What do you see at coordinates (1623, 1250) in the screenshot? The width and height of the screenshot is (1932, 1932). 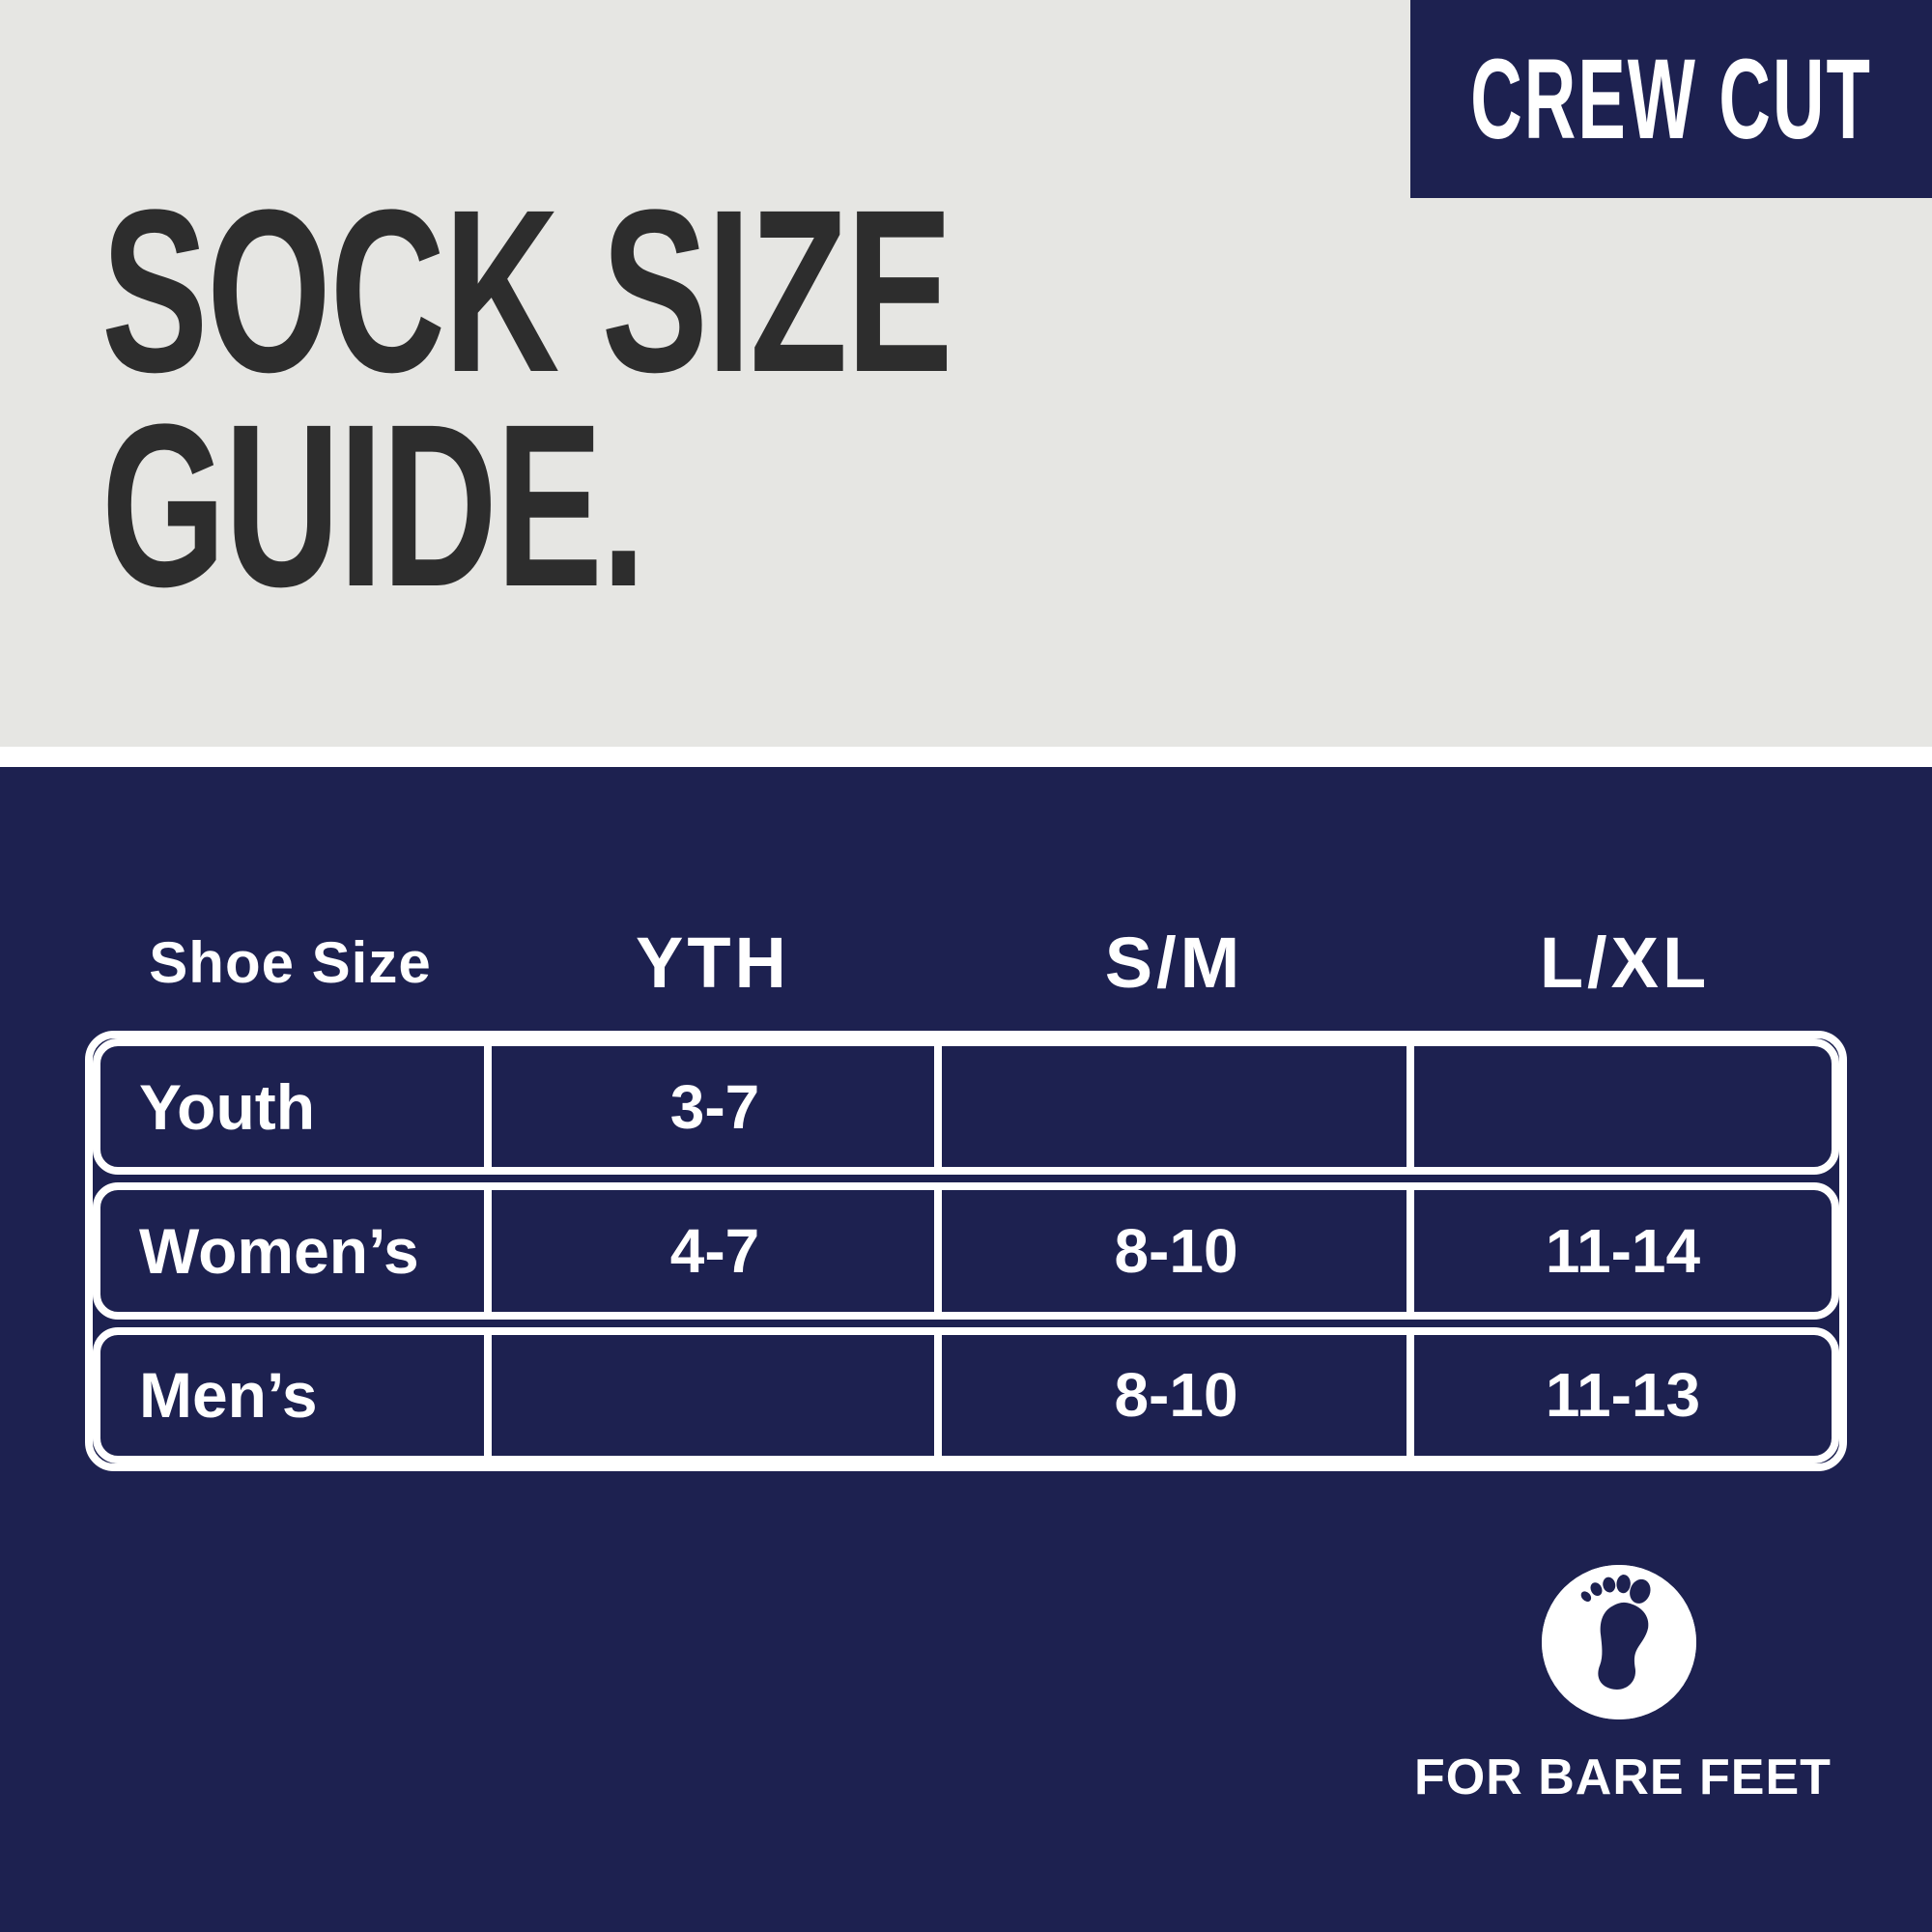 I see `cell-womens-lxl: 11-14` at bounding box center [1623, 1250].